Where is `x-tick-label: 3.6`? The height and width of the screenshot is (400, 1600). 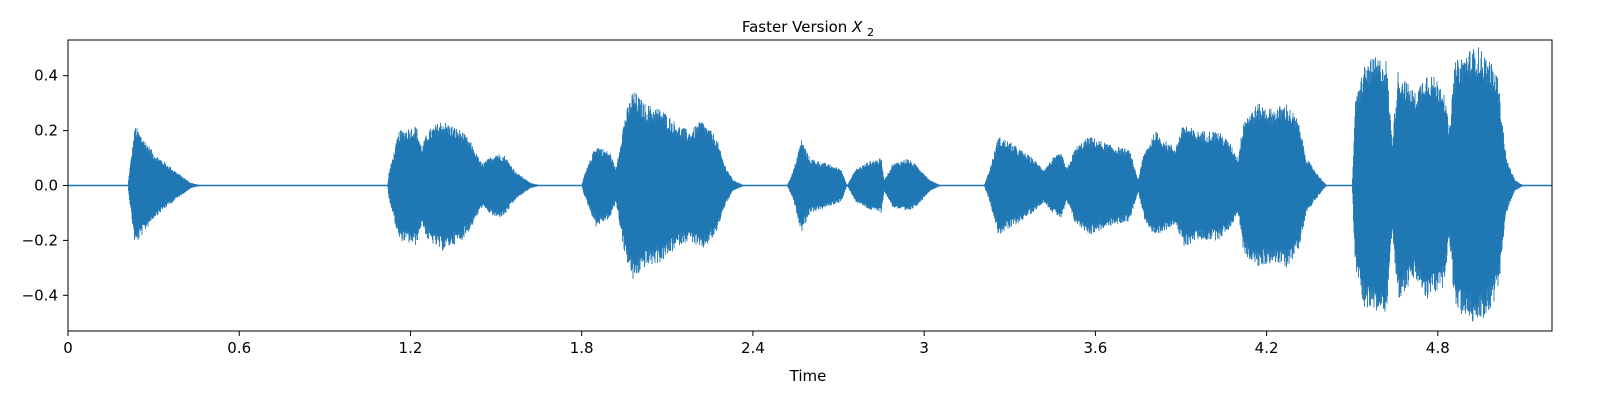
x-tick-label: 3.6 is located at coordinates (1095, 348).